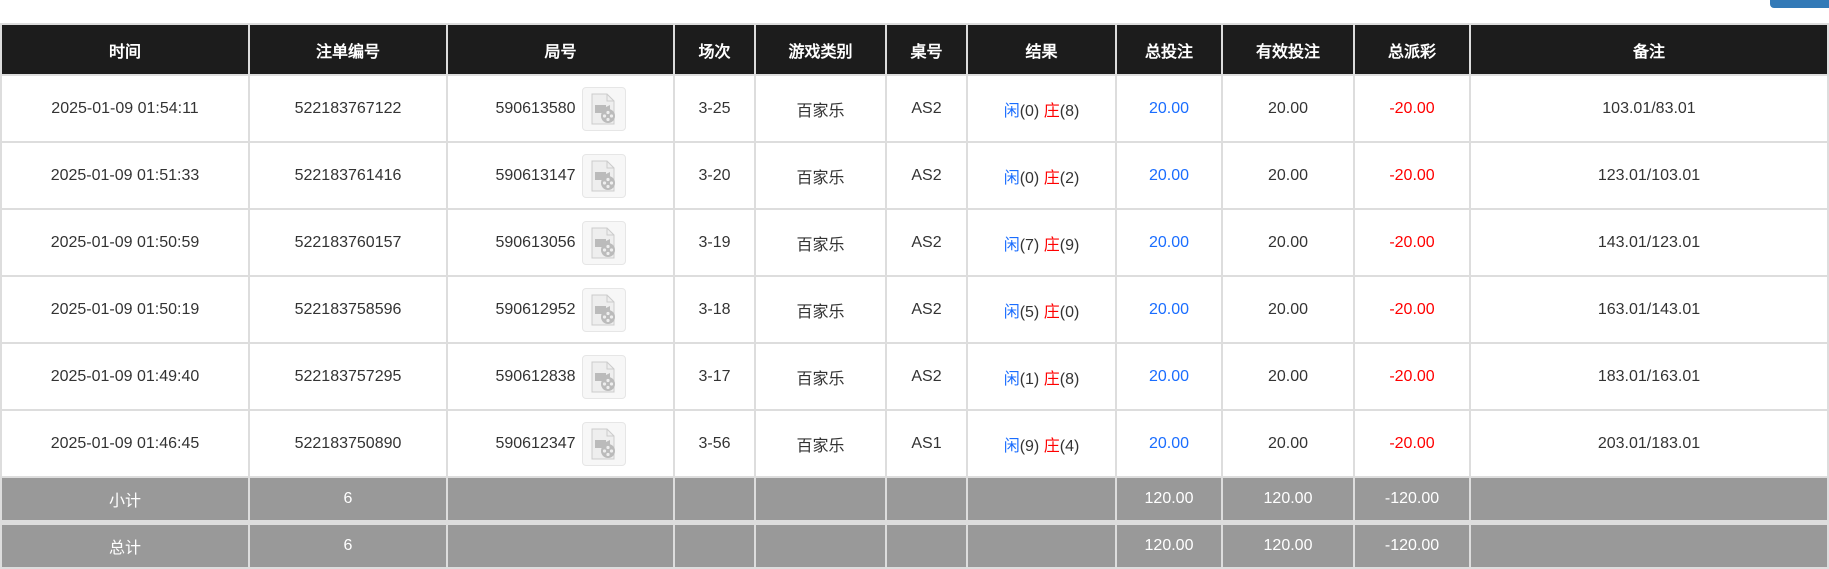 Image resolution: width=1829 pixels, height=569 pixels. What do you see at coordinates (348, 309) in the screenshot?
I see `bet-id-cell: 522183758596` at bounding box center [348, 309].